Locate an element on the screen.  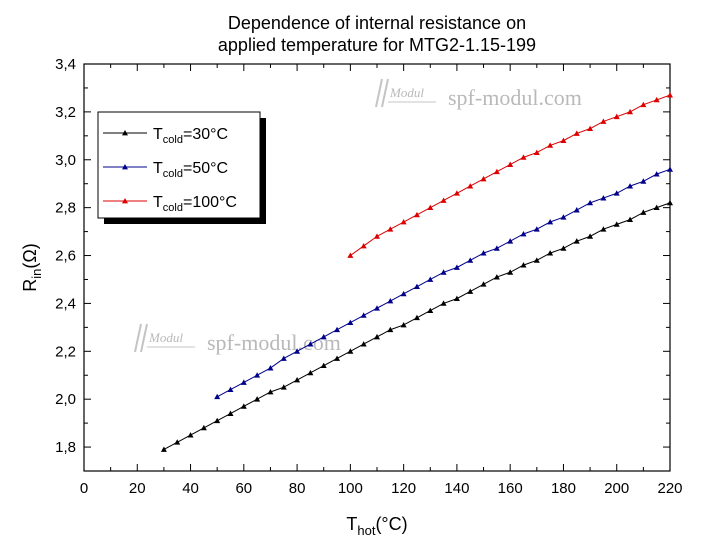
y-axis-title-rest: (Ω) is located at coordinates (30, 255).